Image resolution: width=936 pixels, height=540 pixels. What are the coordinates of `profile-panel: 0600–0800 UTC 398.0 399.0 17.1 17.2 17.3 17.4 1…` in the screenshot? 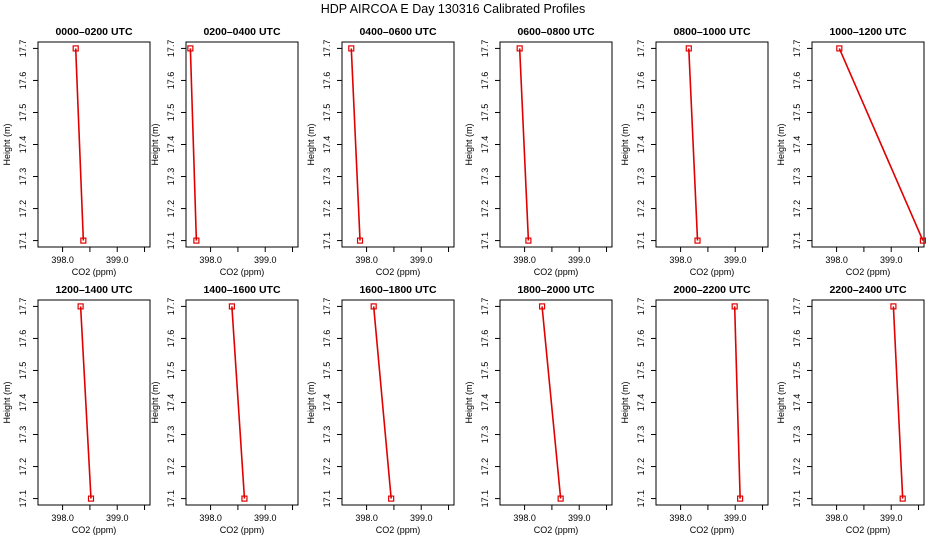 It's located at (538, 151).